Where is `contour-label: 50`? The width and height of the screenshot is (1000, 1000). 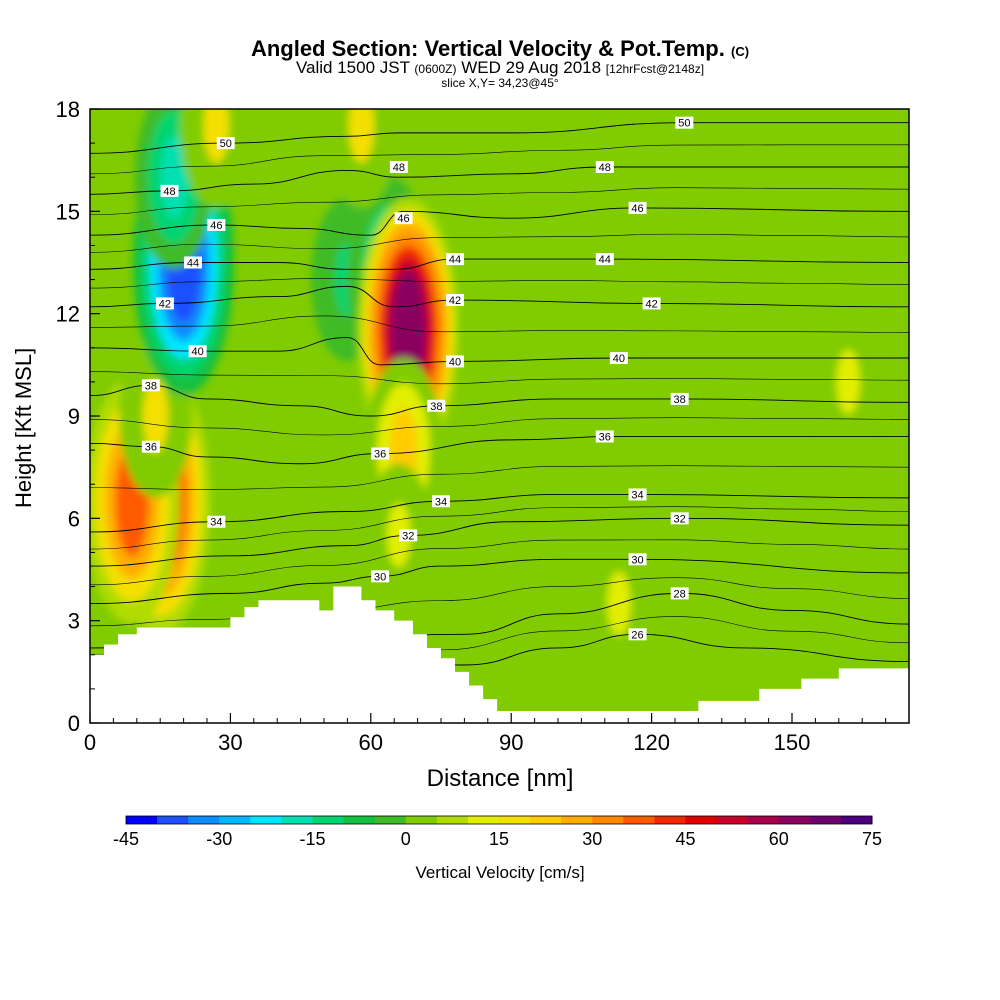 contour-label: 50 is located at coordinates (225, 143).